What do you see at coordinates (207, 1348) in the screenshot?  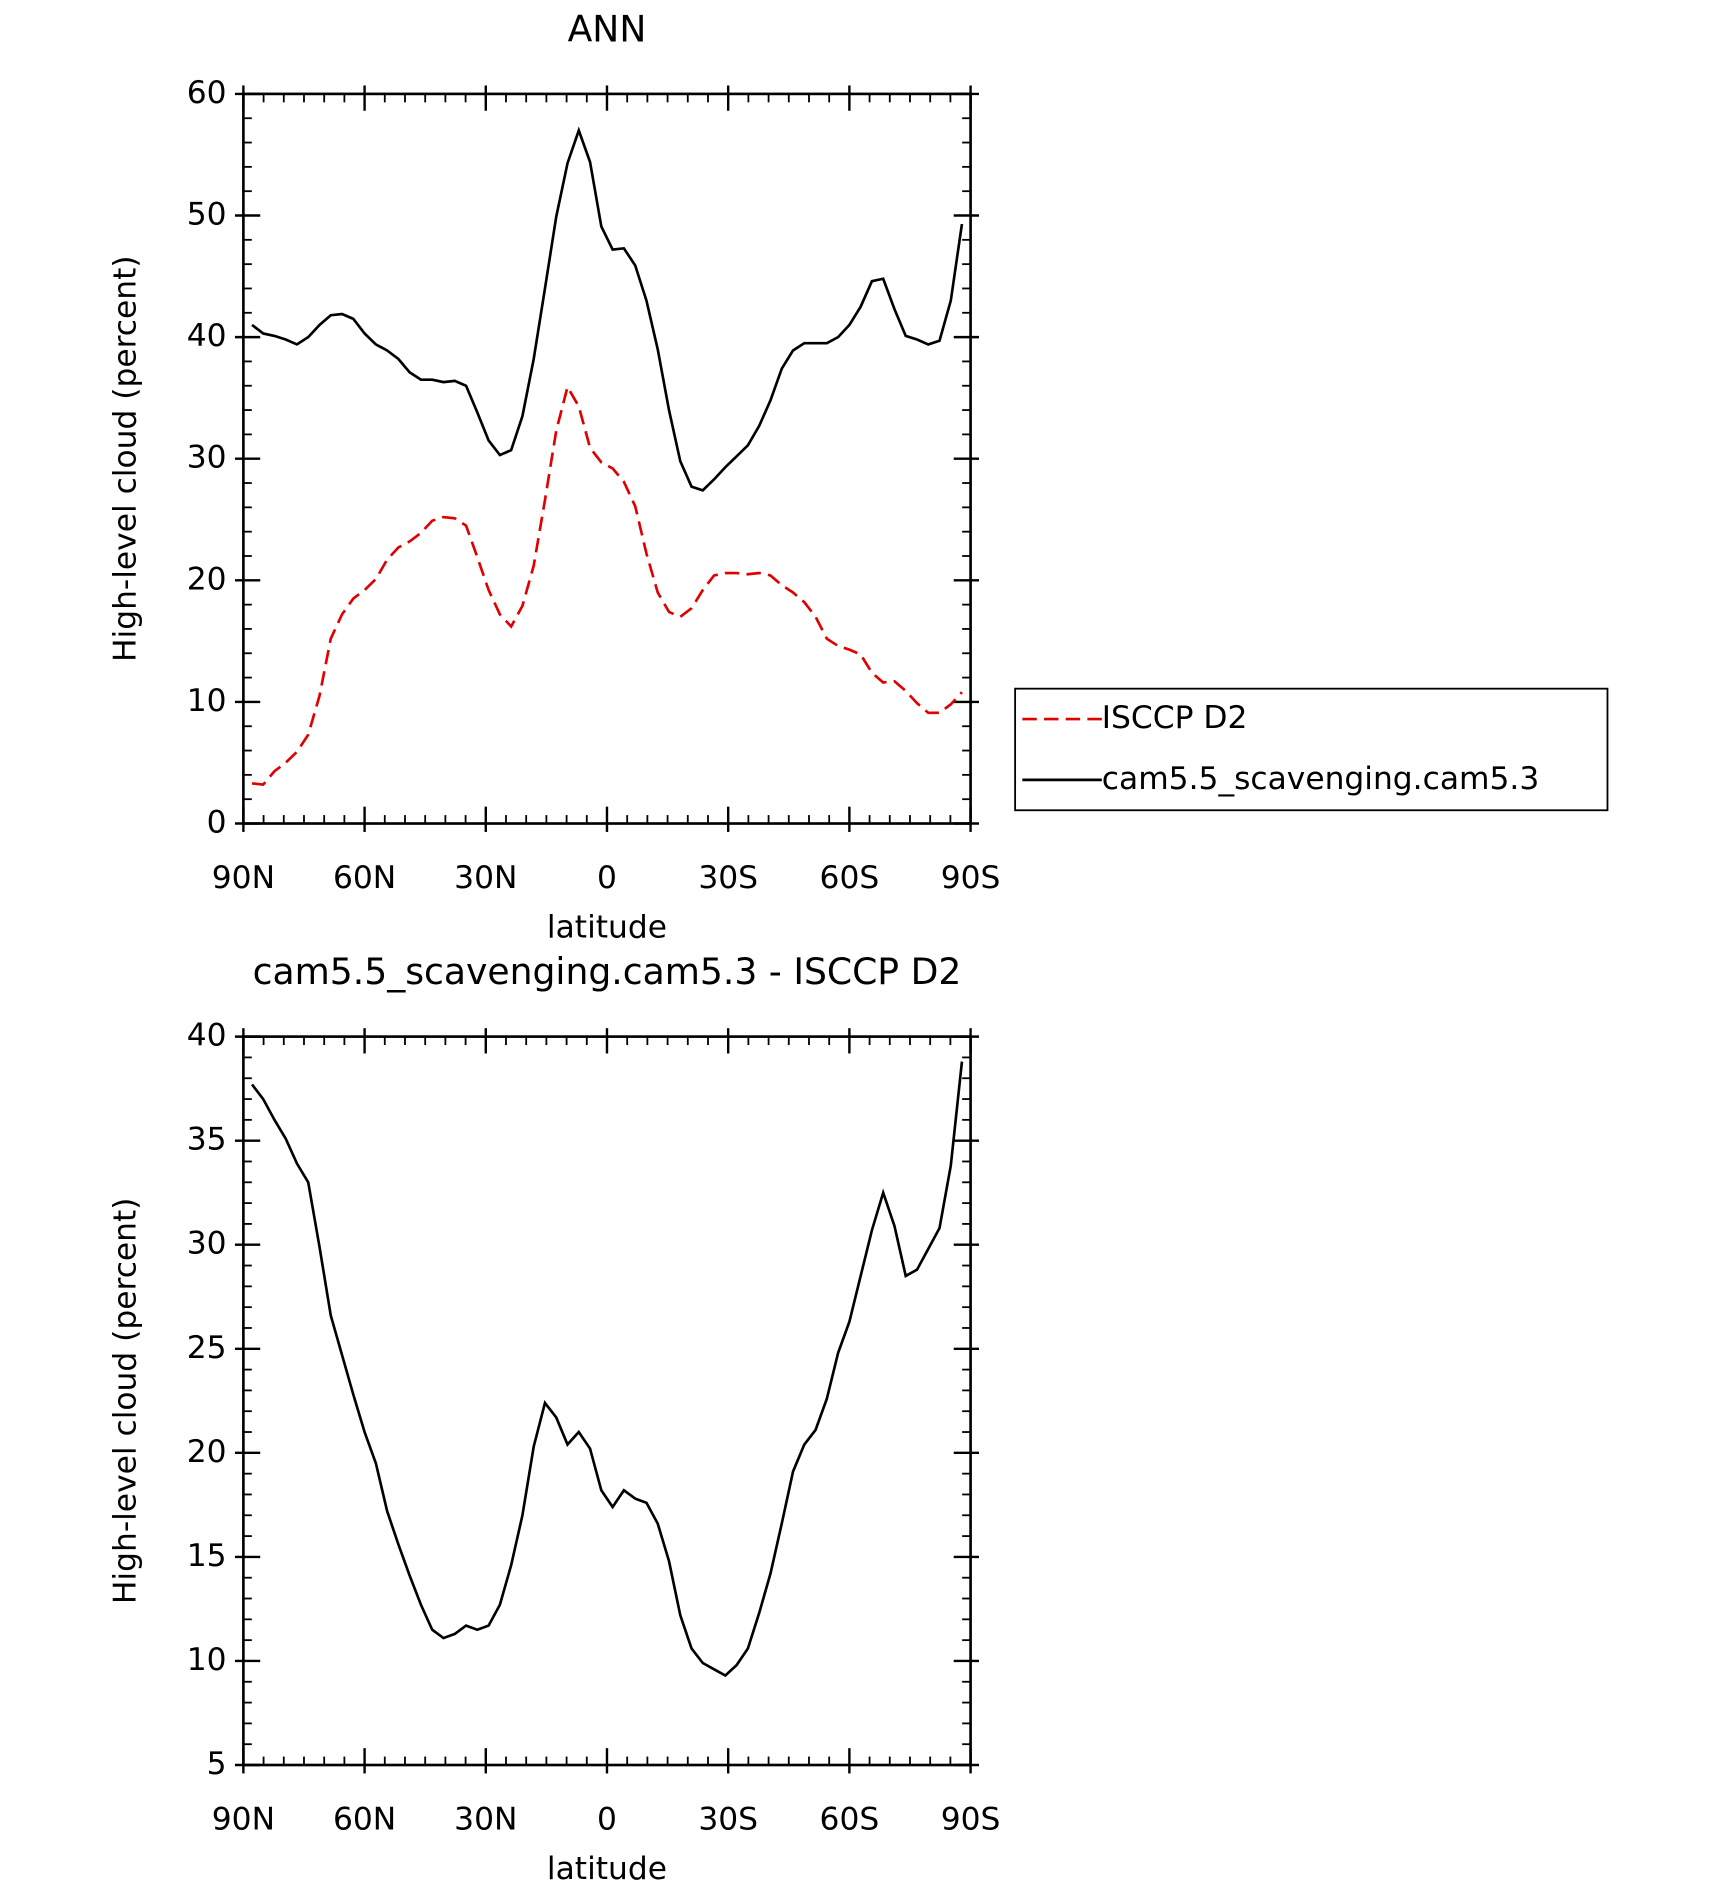 I see `y-tick-label: 25` at bounding box center [207, 1348].